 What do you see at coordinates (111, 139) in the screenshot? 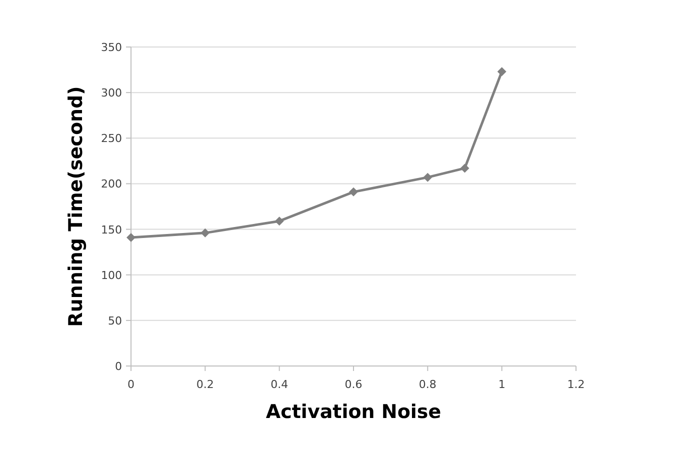
I see `y-tick-label: 250` at bounding box center [111, 139].